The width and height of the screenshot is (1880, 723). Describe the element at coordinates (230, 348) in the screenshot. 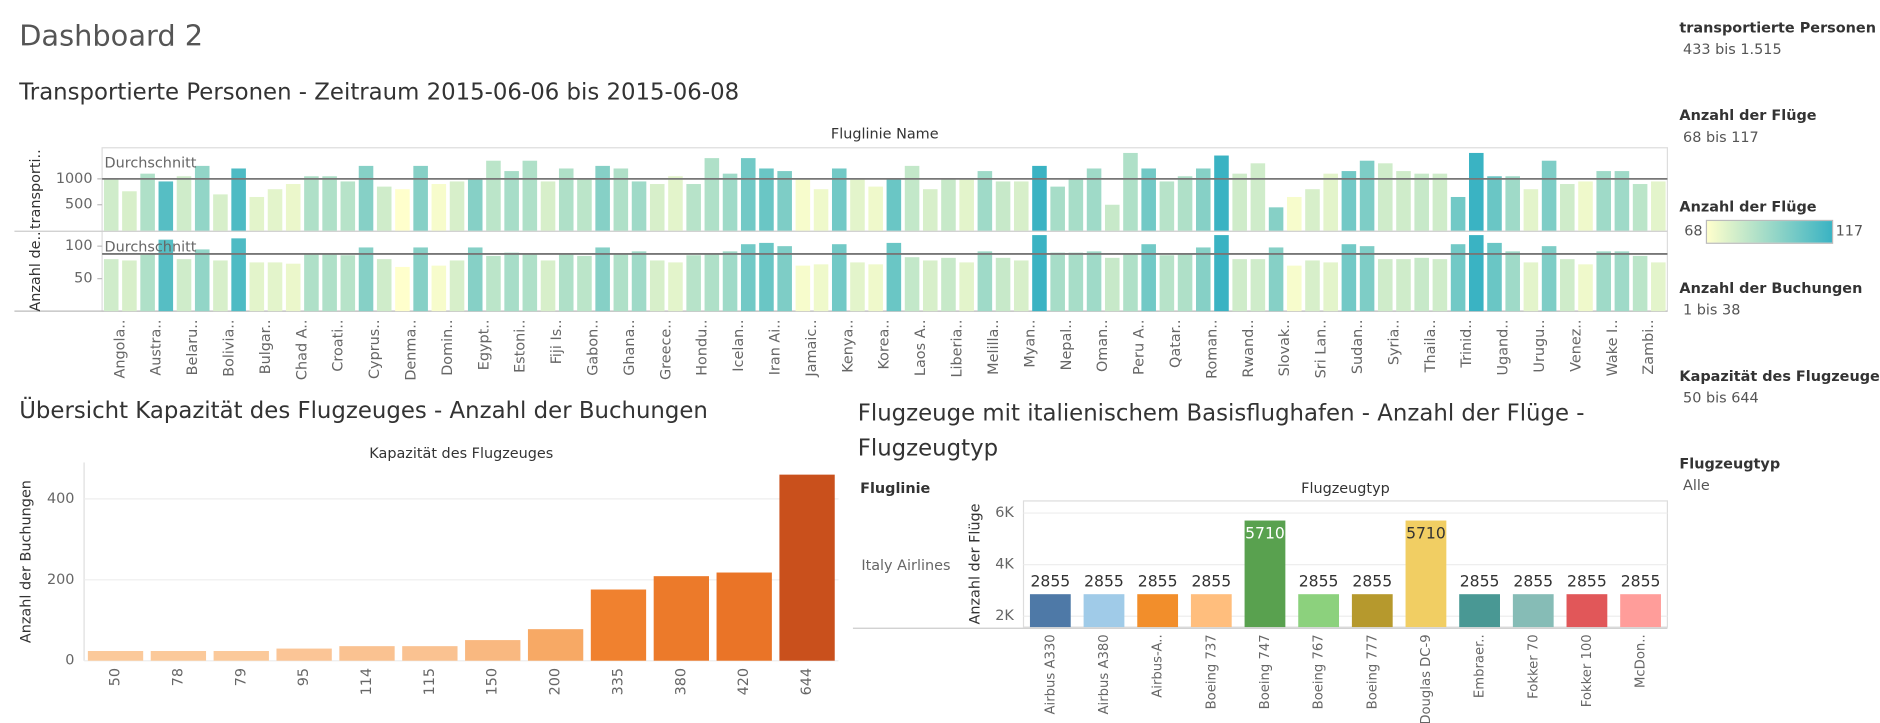

I see `x-tick-label: Bolivia..` at that location.